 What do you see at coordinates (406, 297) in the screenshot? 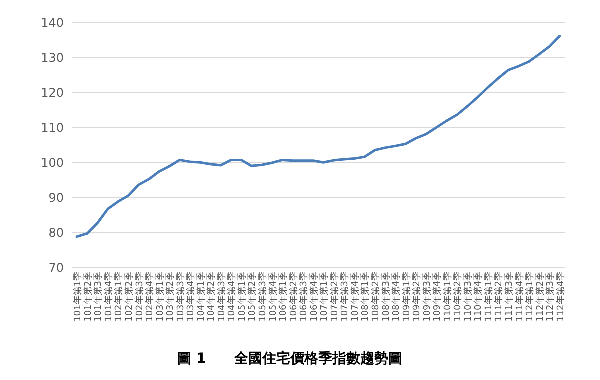
I see `x-tick-label: 109年第1季` at bounding box center [406, 297].